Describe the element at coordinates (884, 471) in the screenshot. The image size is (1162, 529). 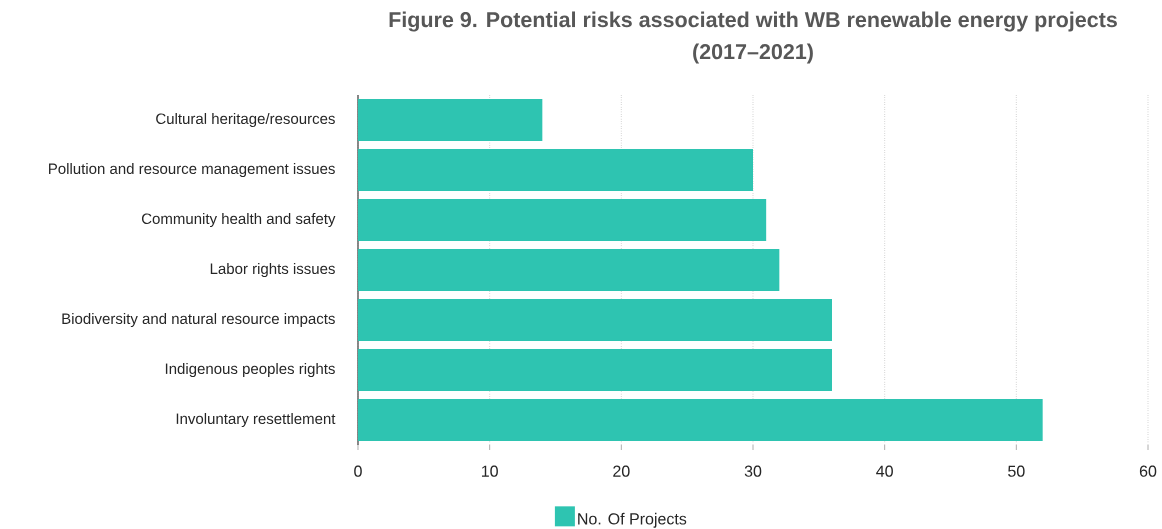
I see `x-tick-label: 40` at that location.